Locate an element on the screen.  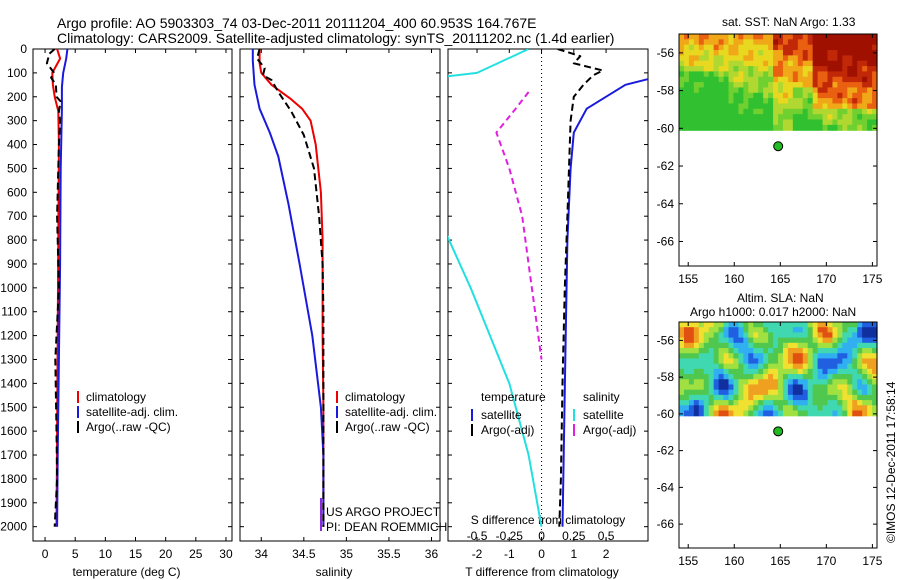
depth-tick-label: 2000 is located at coordinates (13, 527).